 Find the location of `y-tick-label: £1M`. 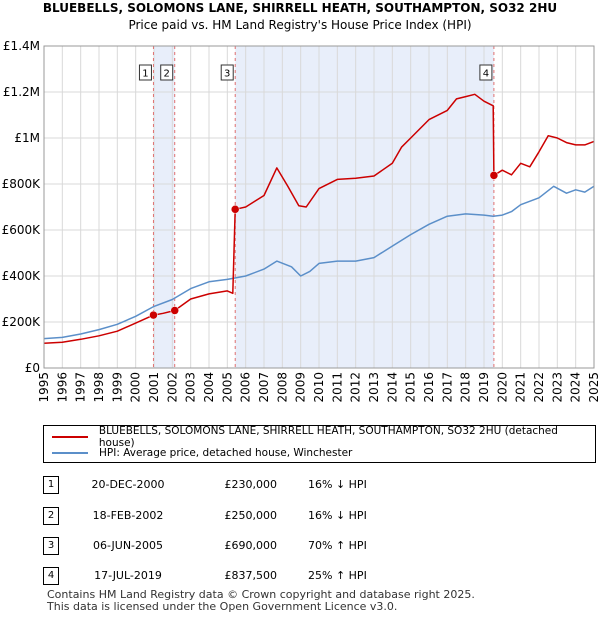

y-tick-label: £1M is located at coordinates (27, 138).